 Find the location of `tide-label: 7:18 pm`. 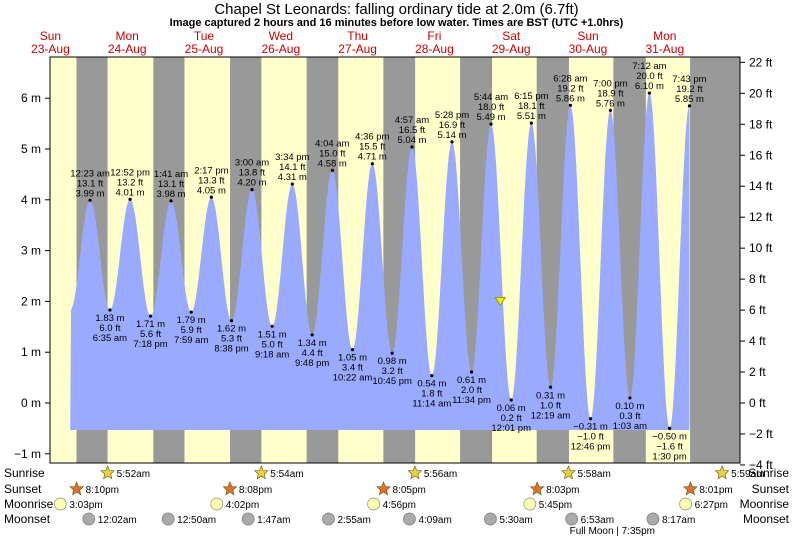

tide-label: 7:18 pm is located at coordinates (150, 344).